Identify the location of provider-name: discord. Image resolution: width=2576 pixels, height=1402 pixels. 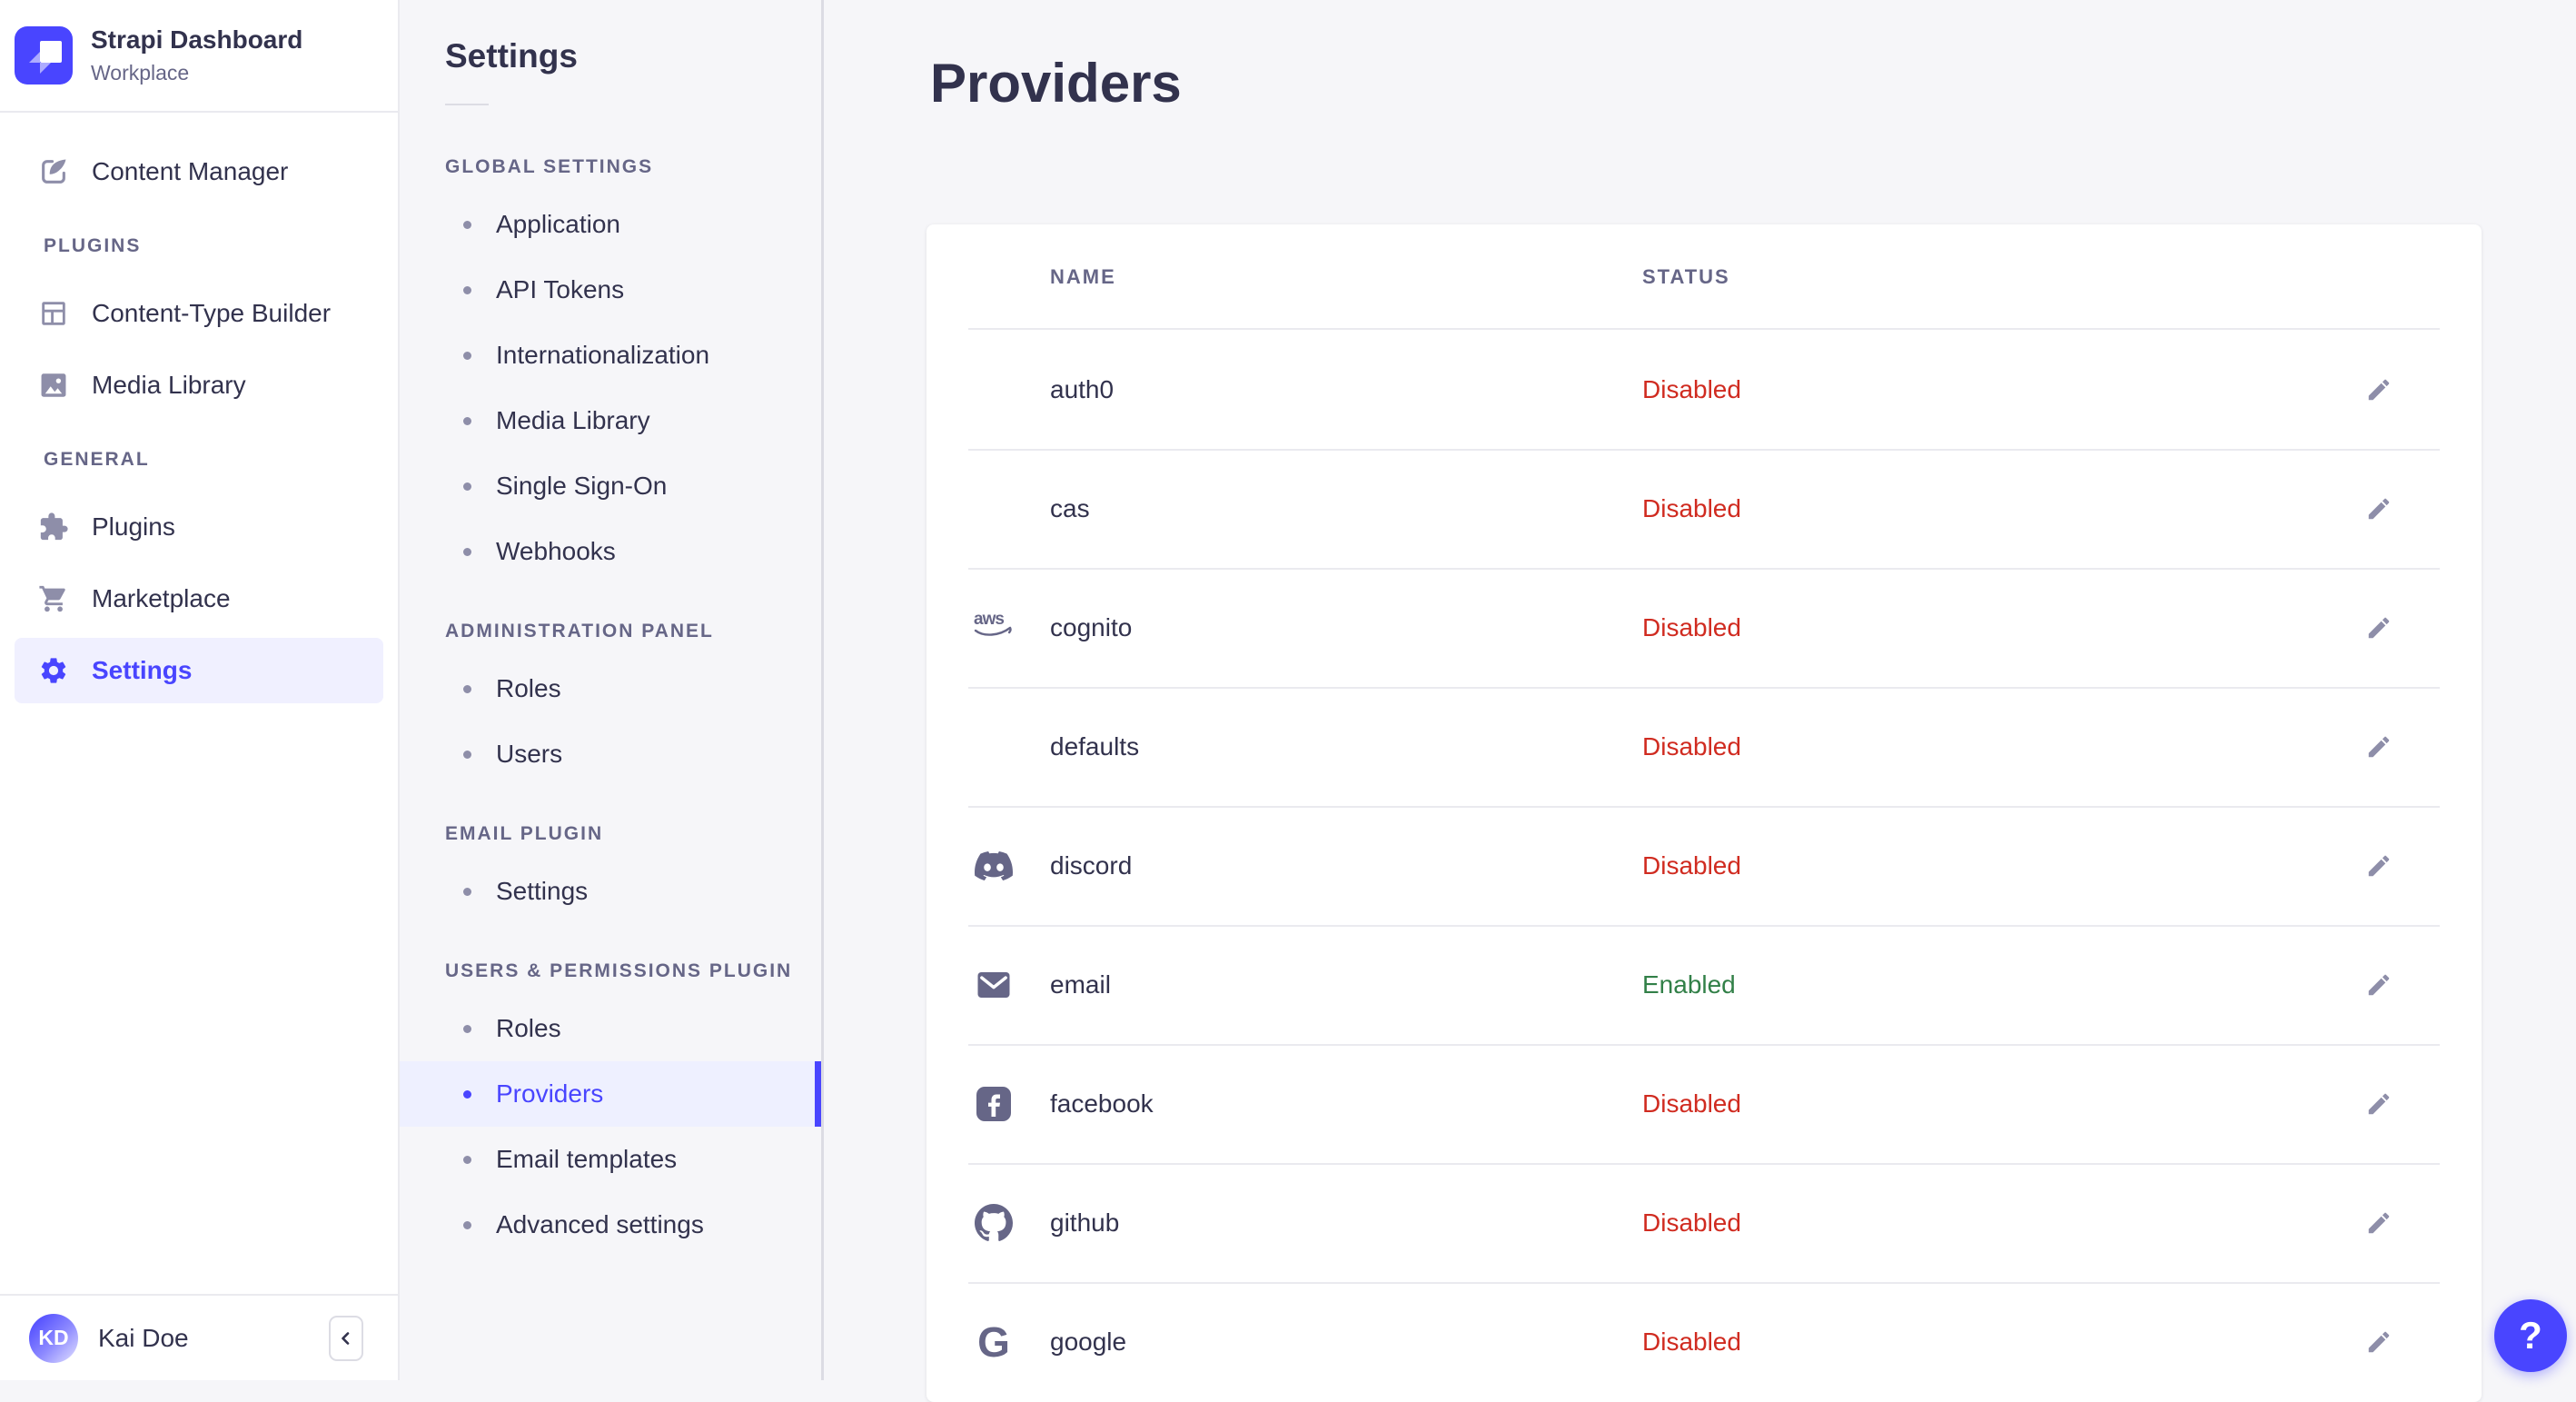
(1091, 865).